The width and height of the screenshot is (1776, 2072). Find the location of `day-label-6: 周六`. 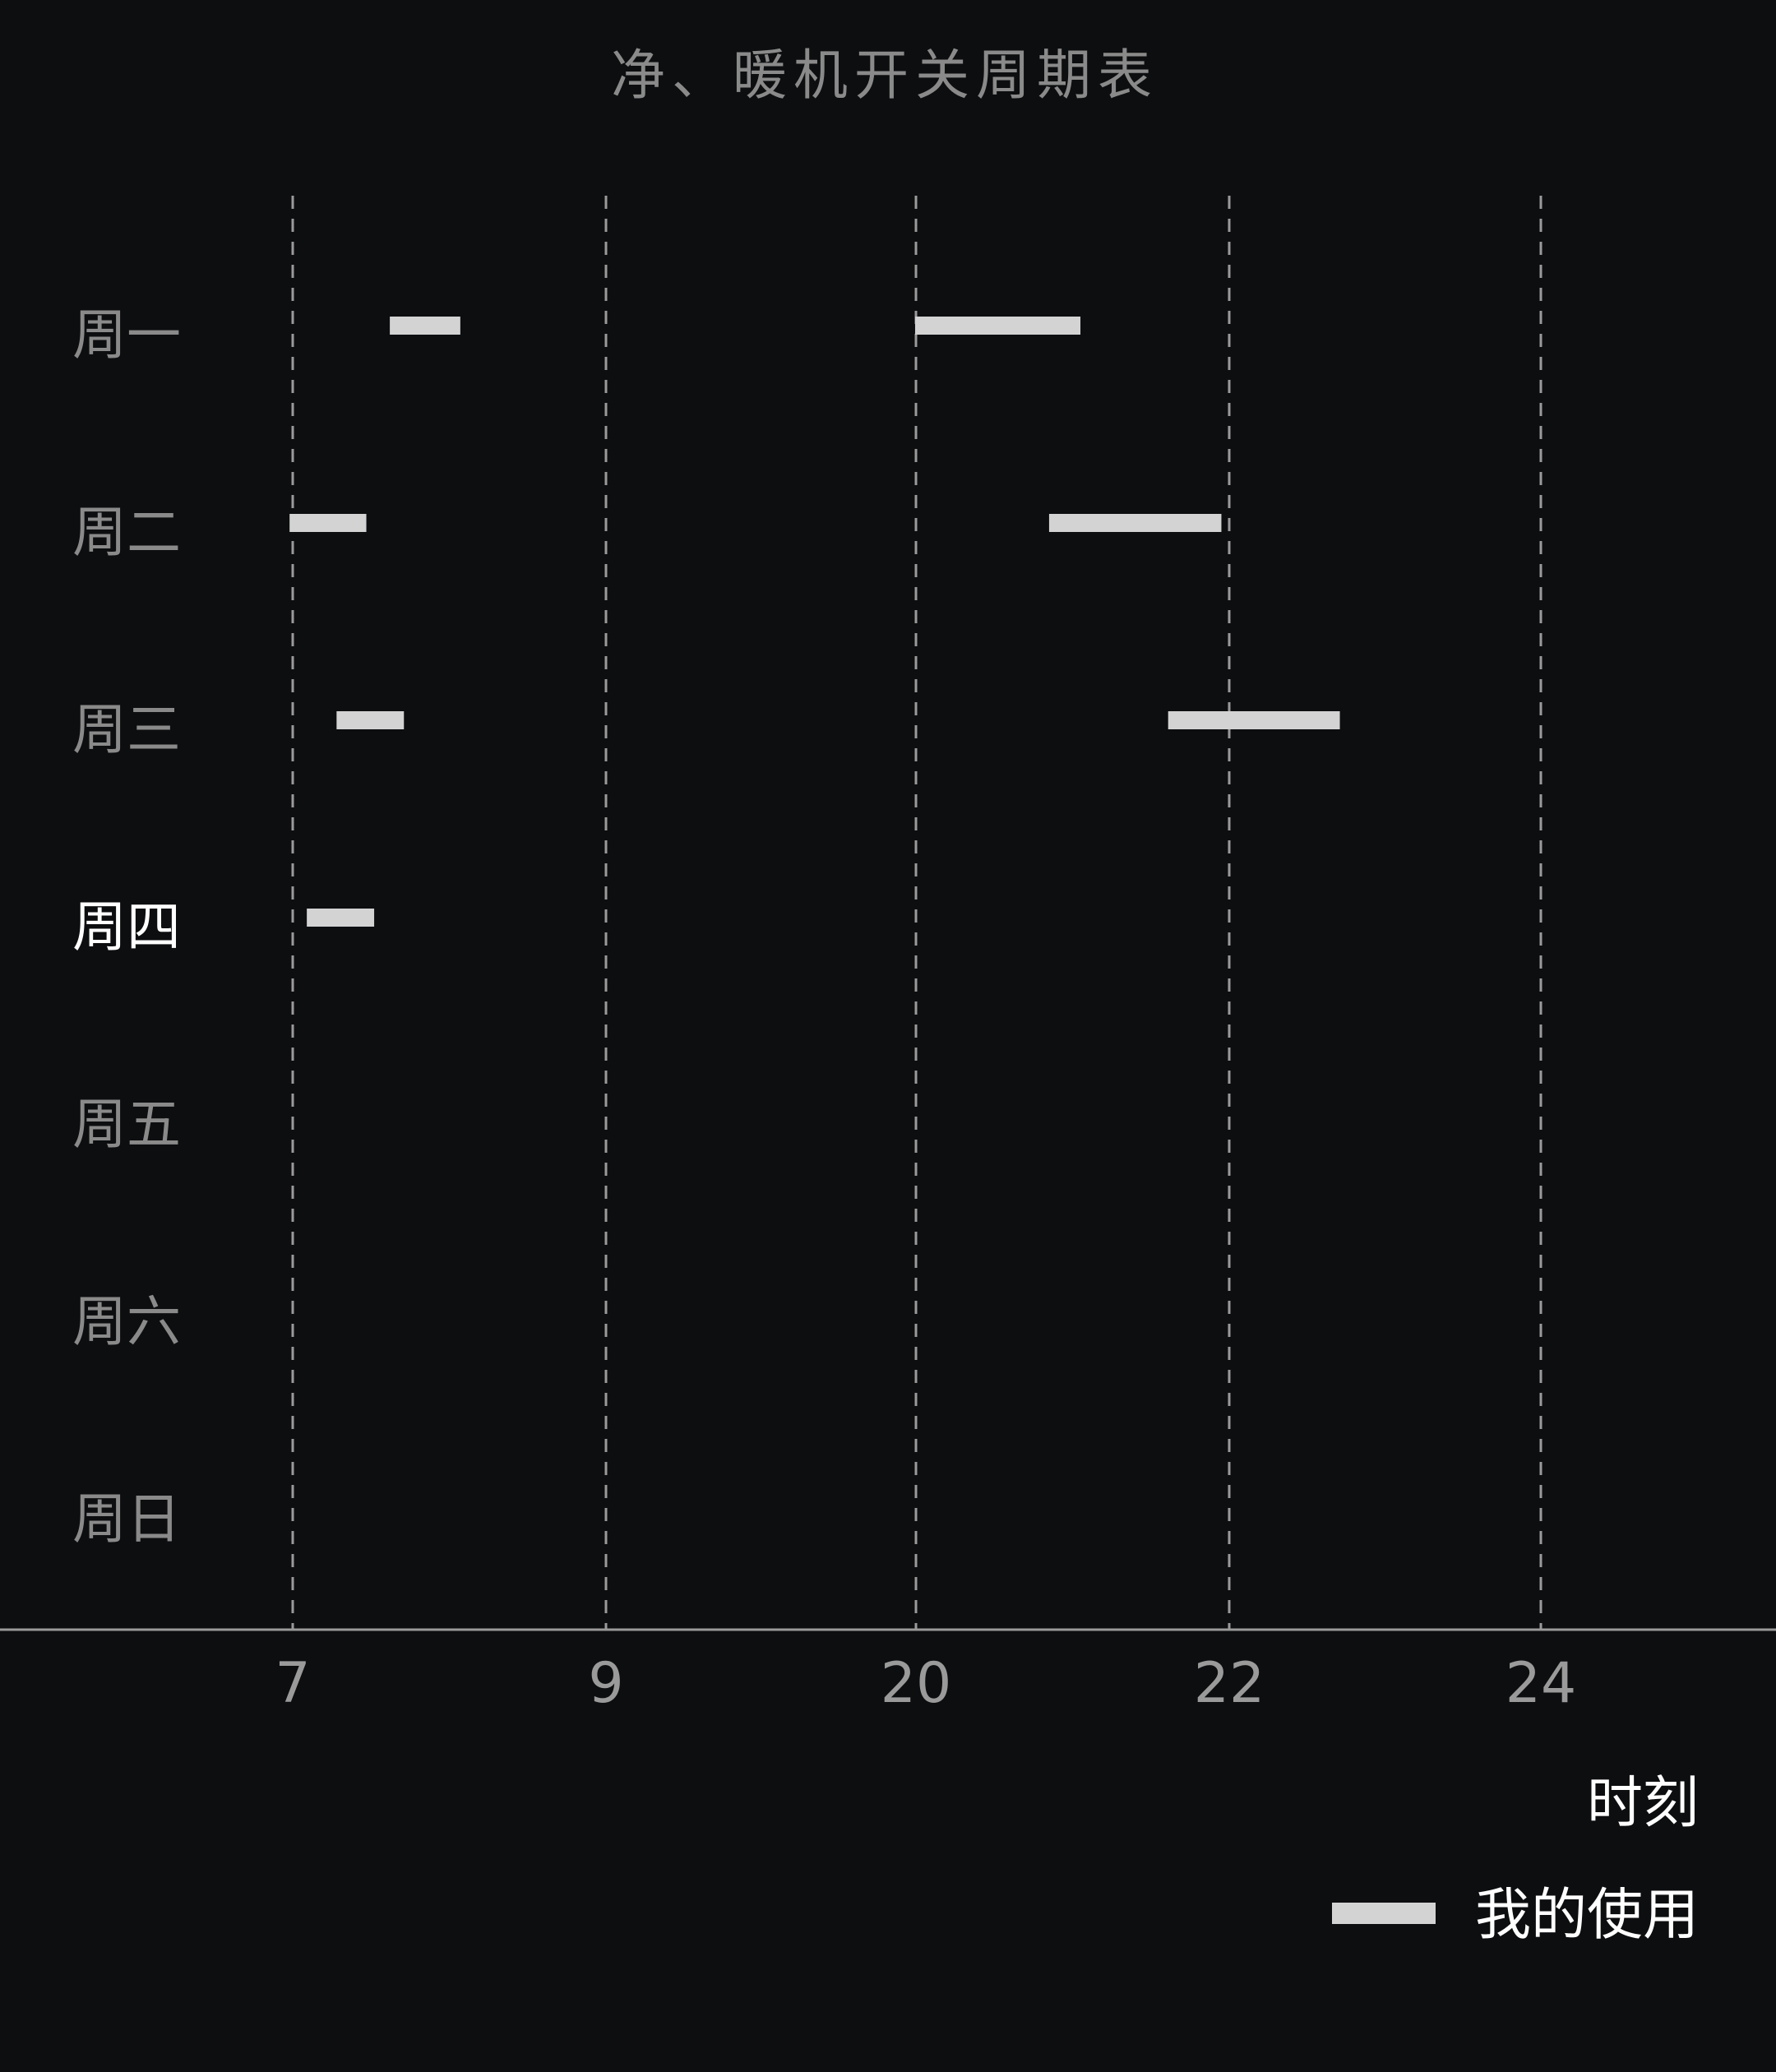

day-label-6: 周六 is located at coordinates (126, 1321).